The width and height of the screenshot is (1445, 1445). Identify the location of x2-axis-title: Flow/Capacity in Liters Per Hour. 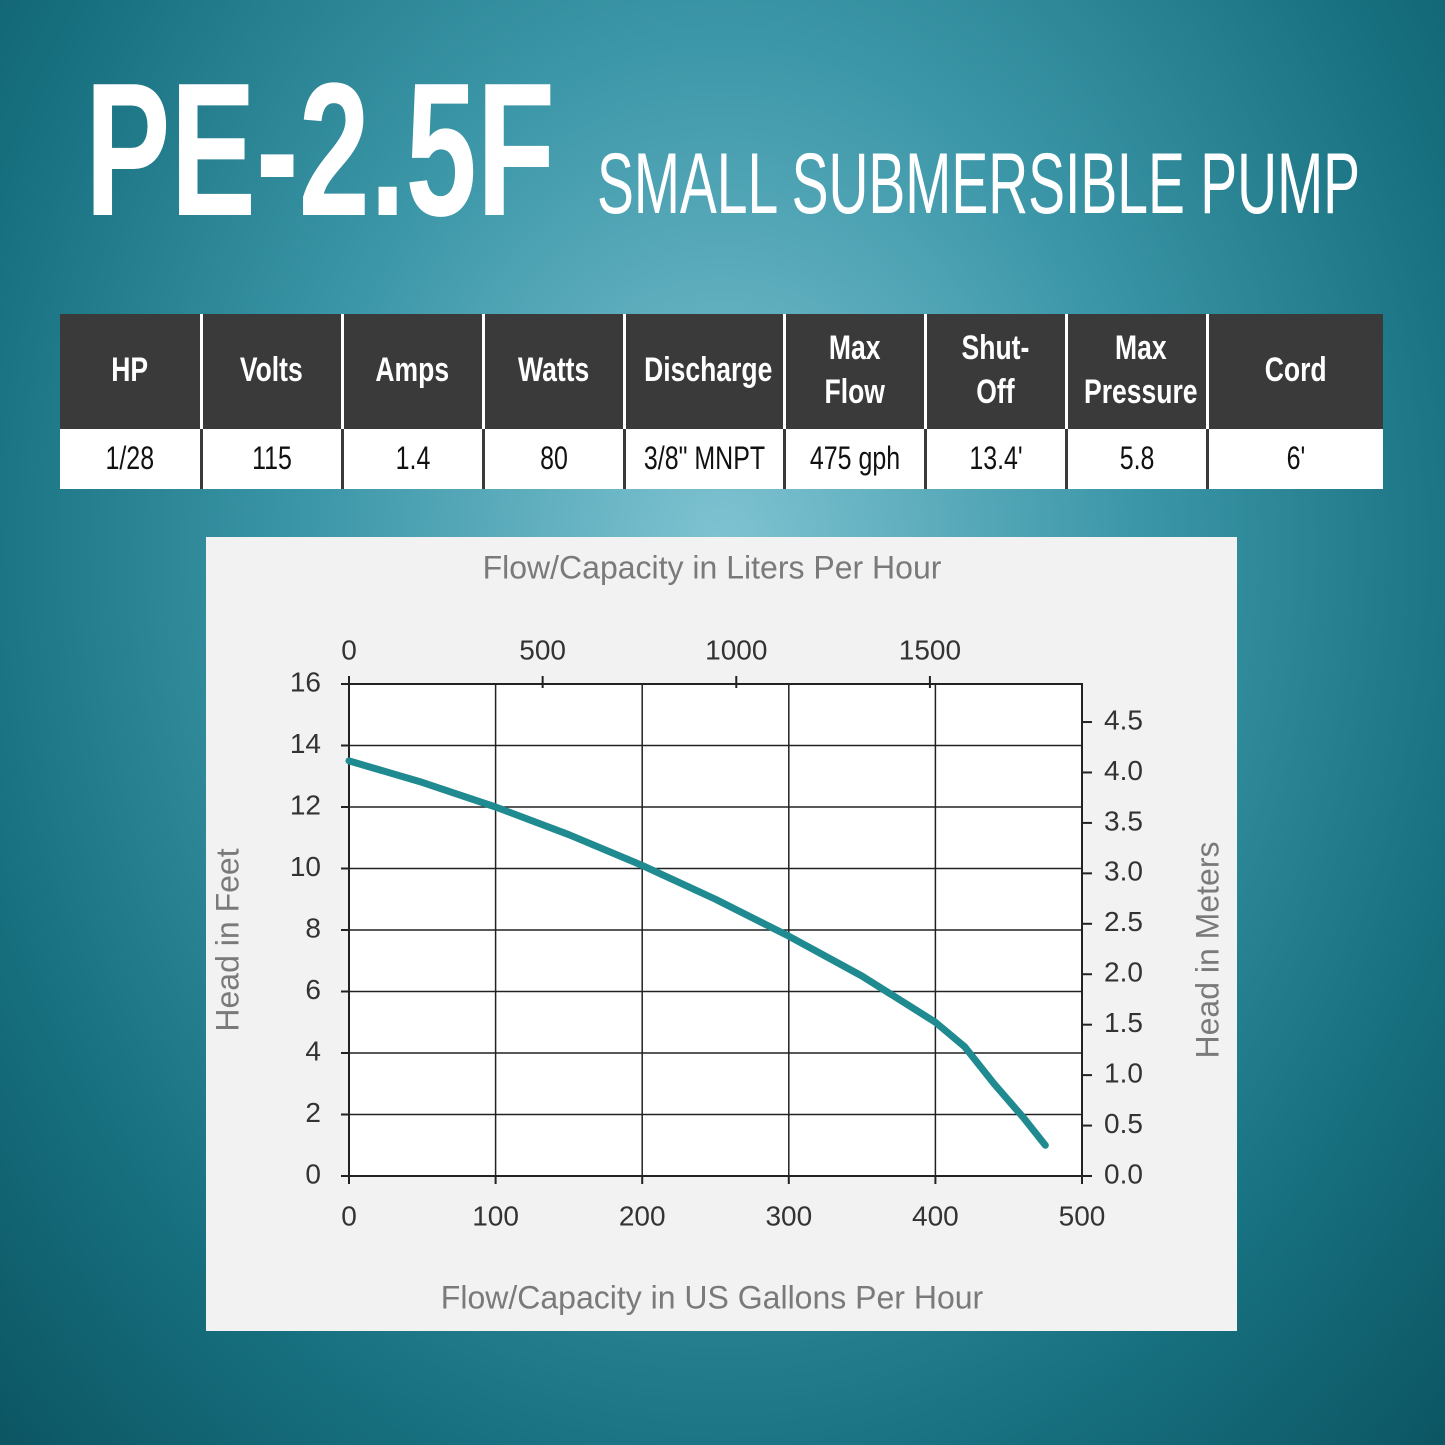
(712, 567).